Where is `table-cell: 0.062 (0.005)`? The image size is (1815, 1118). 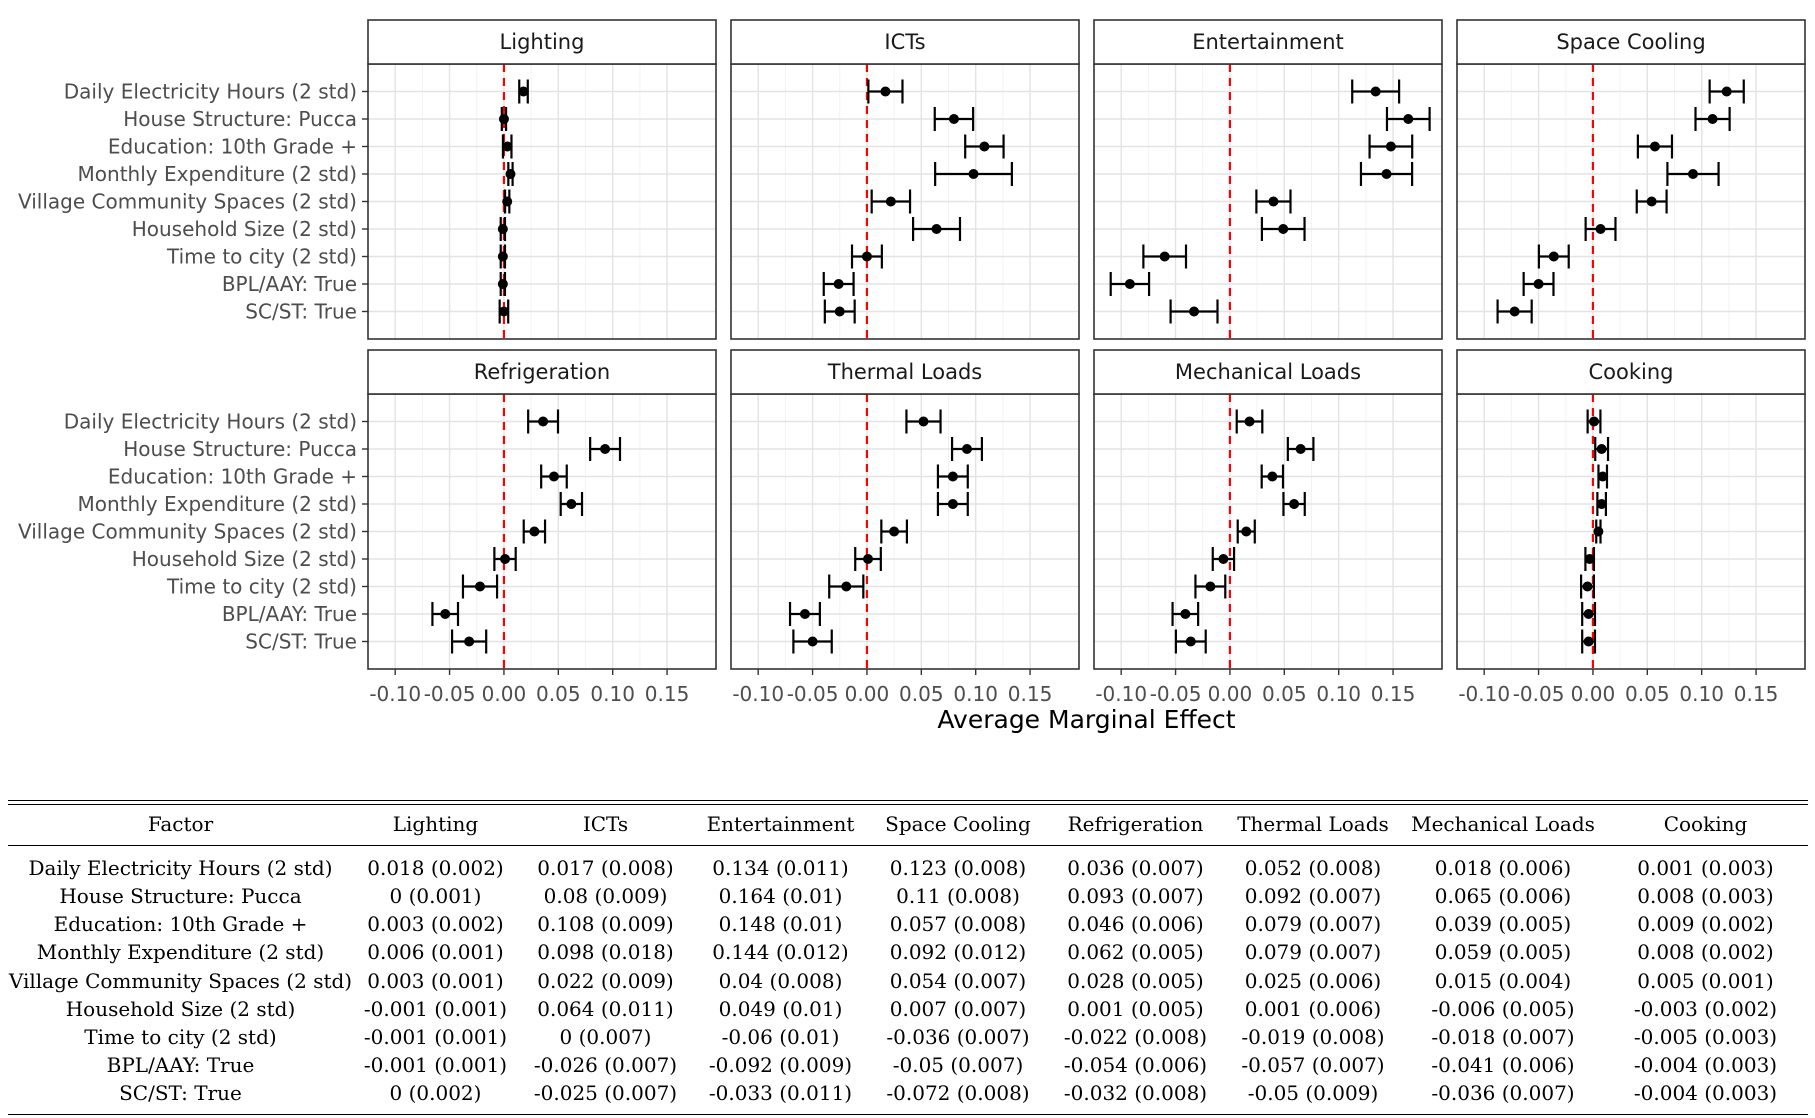 table-cell: 0.062 (0.005) is located at coordinates (1135, 952).